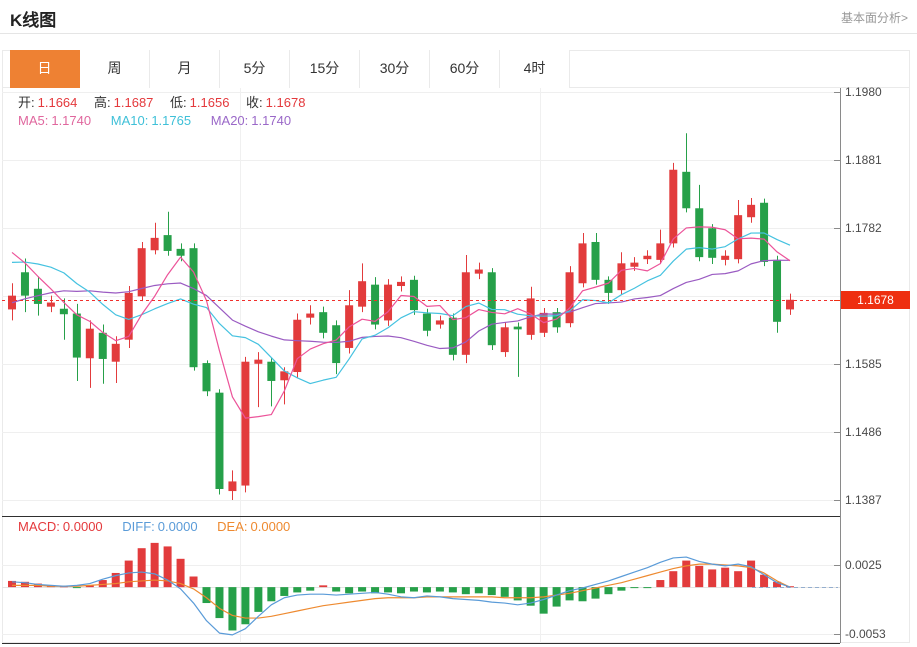 Image resolution: width=917 pixels, height=647 pixels. What do you see at coordinates (151, 120) in the screenshot?
I see `ma10-legend: MA10: 1.1765` at bounding box center [151, 120].